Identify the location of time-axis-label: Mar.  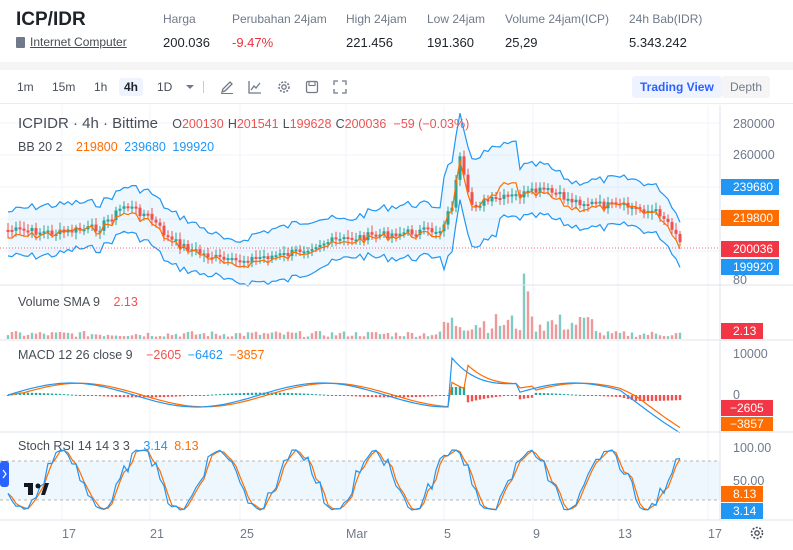
(357, 534).